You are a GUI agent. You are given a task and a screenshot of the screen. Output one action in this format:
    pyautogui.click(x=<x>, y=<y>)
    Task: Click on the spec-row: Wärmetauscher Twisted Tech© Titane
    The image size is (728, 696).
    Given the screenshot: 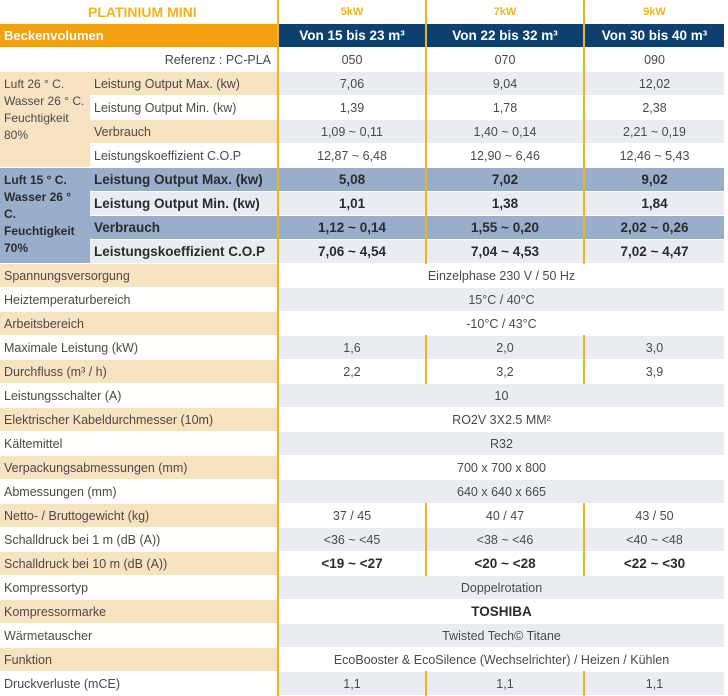 What is the action you would take?
    pyautogui.click(x=362, y=635)
    